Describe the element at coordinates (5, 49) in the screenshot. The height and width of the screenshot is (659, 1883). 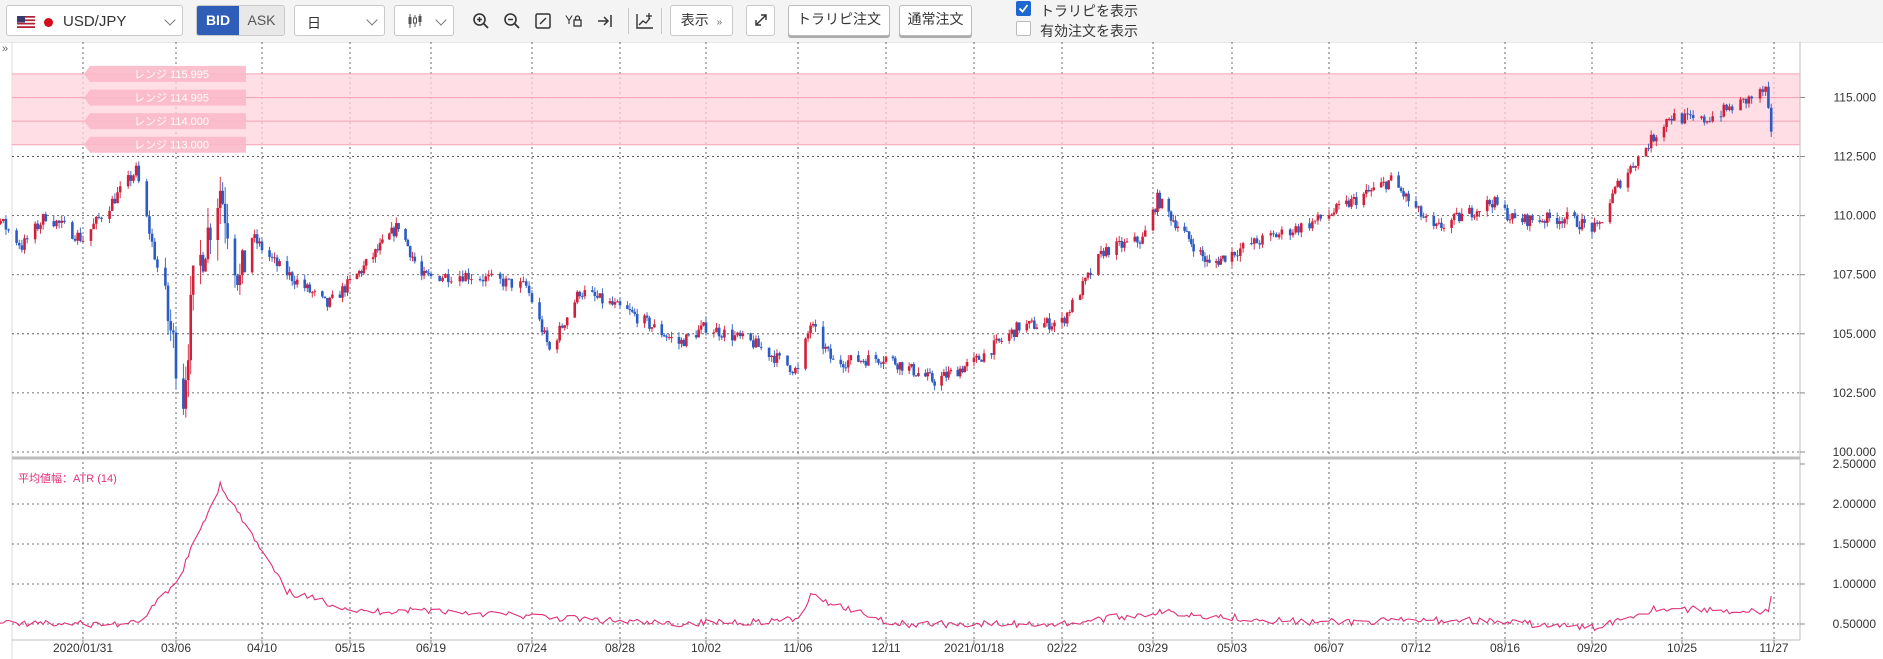
I see `collapse-panel-icon: »` at that location.